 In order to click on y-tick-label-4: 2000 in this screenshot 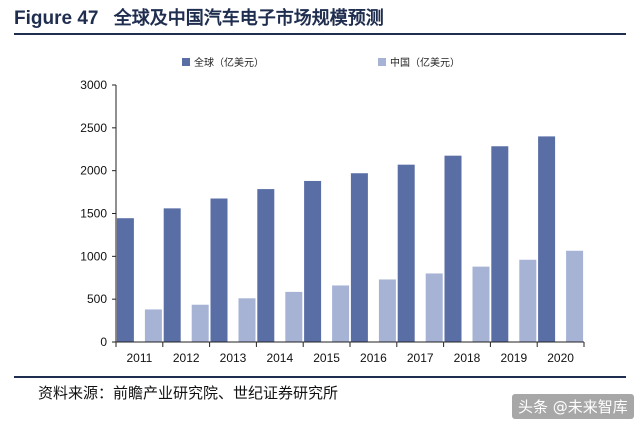, I will do `click(93, 171)`.